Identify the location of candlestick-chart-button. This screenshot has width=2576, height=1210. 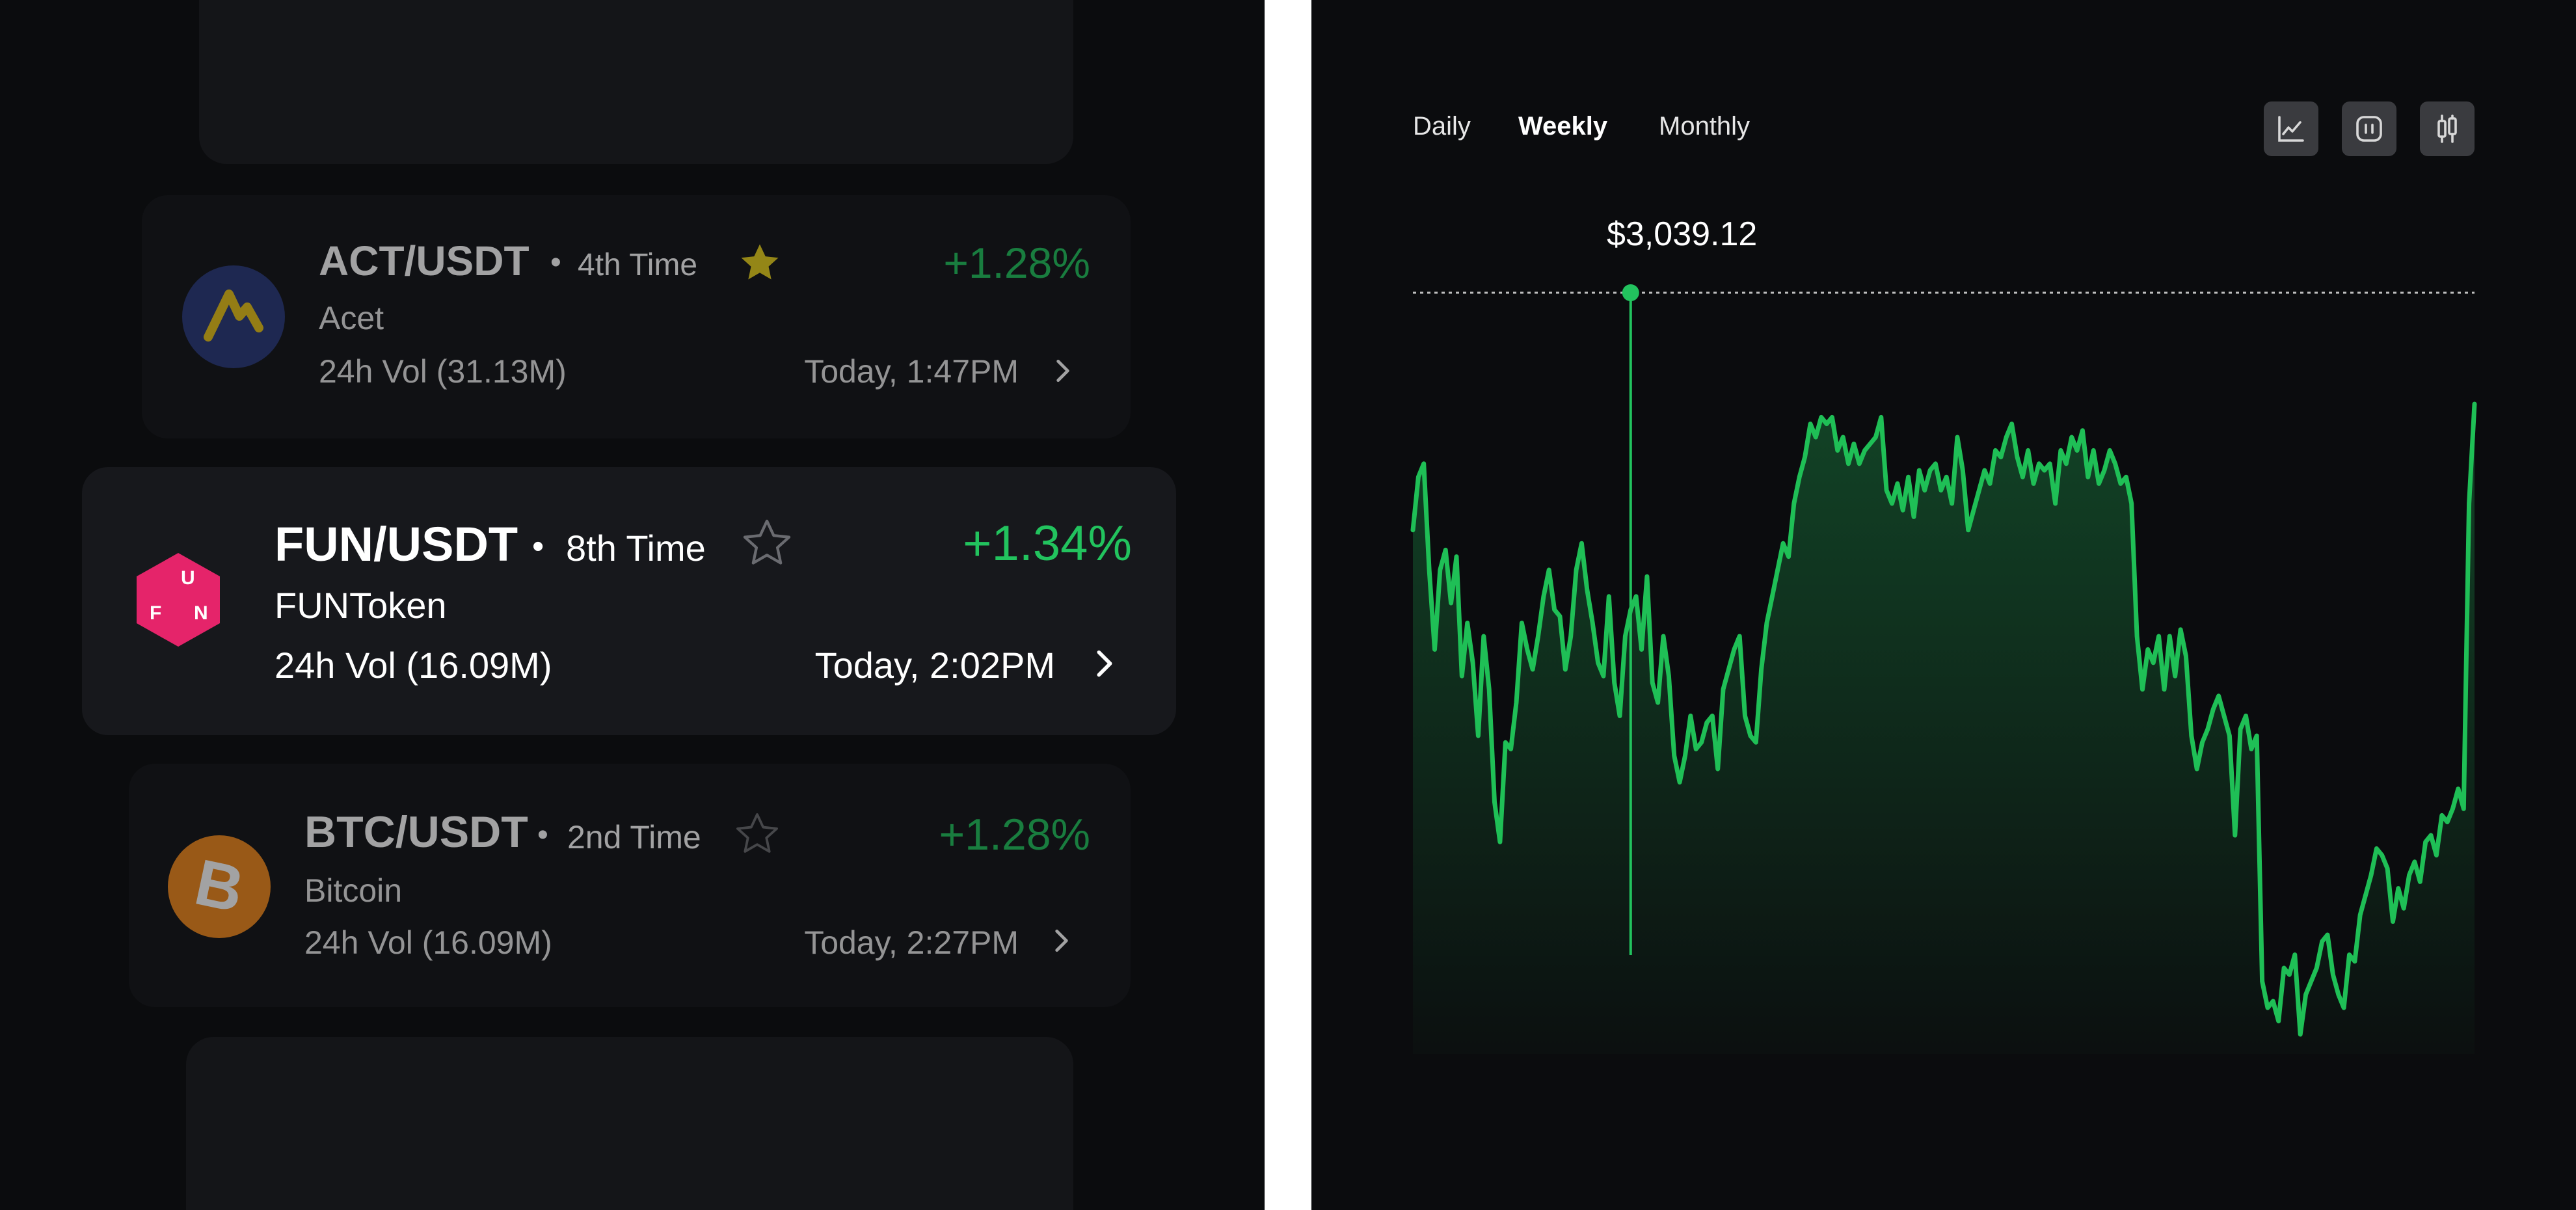
(2447, 128).